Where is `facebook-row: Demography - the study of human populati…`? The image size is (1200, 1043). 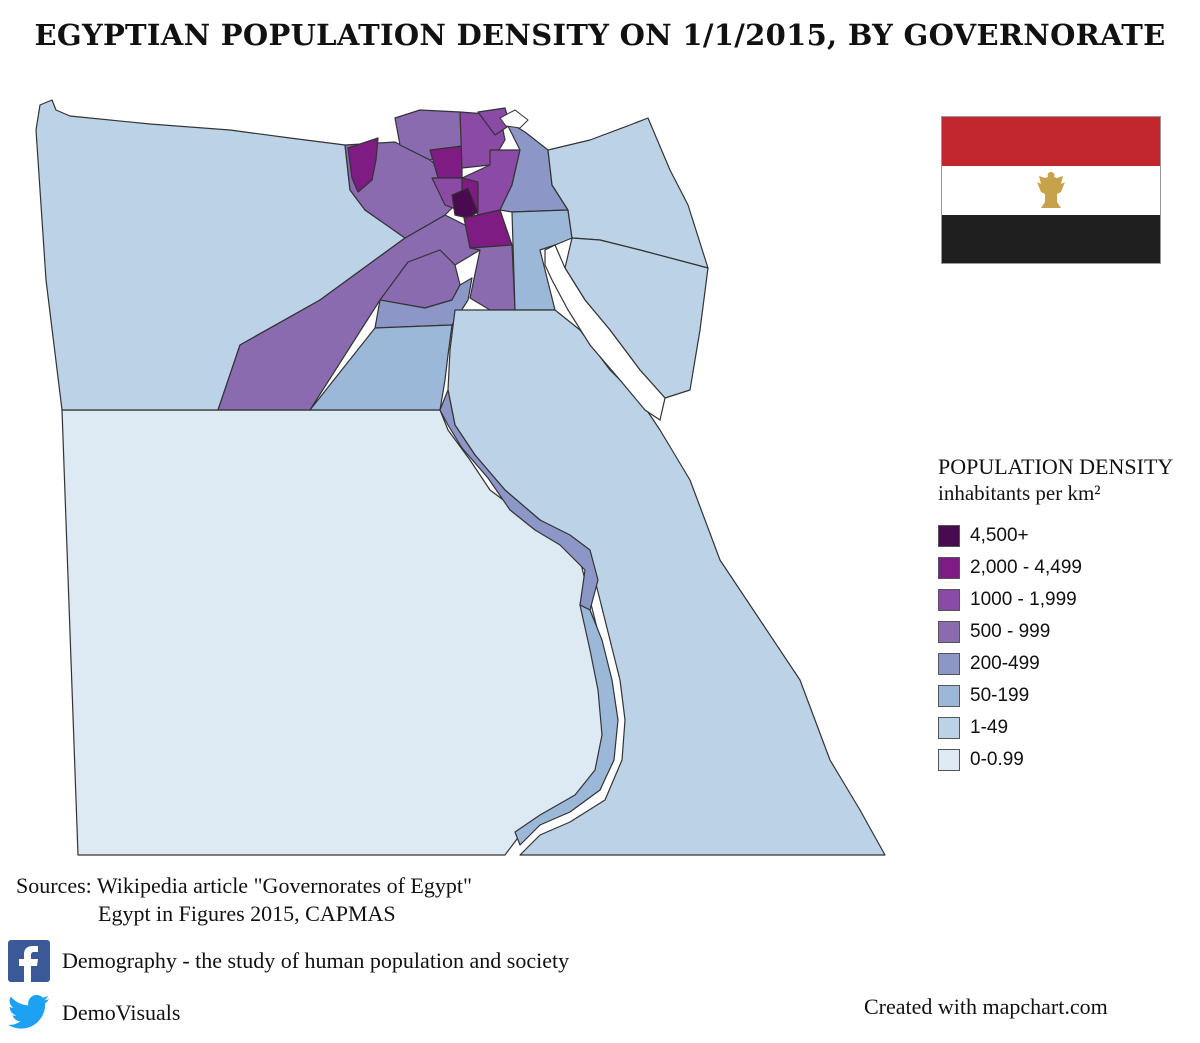 facebook-row: Demography - the study of human populati… is located at coordinates (288, 961).